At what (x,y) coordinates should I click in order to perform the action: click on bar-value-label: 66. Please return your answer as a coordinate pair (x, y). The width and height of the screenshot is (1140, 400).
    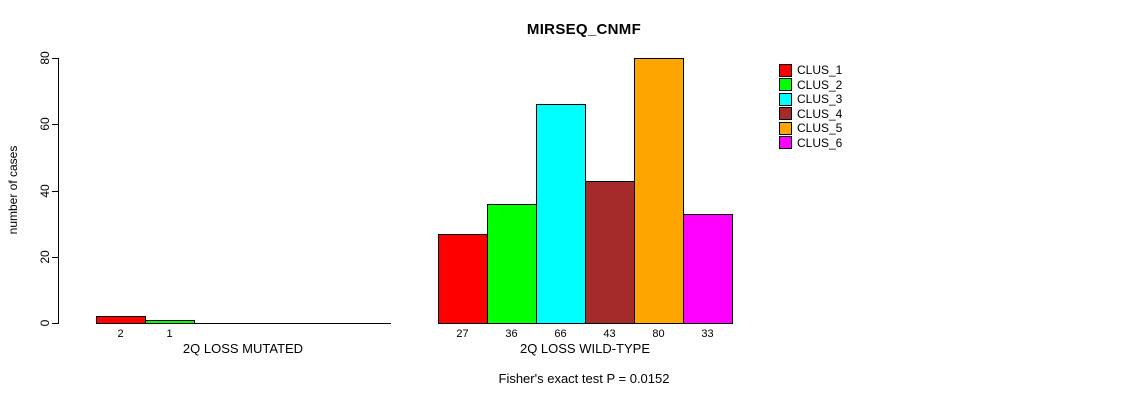
    Looking at the image, I should click on (560, 334).